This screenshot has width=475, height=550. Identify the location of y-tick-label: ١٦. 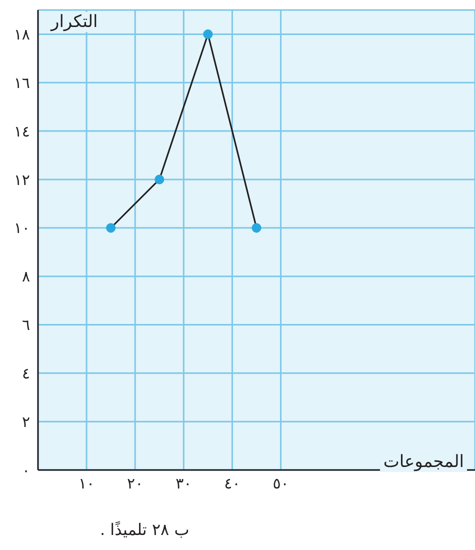
(22, 83).